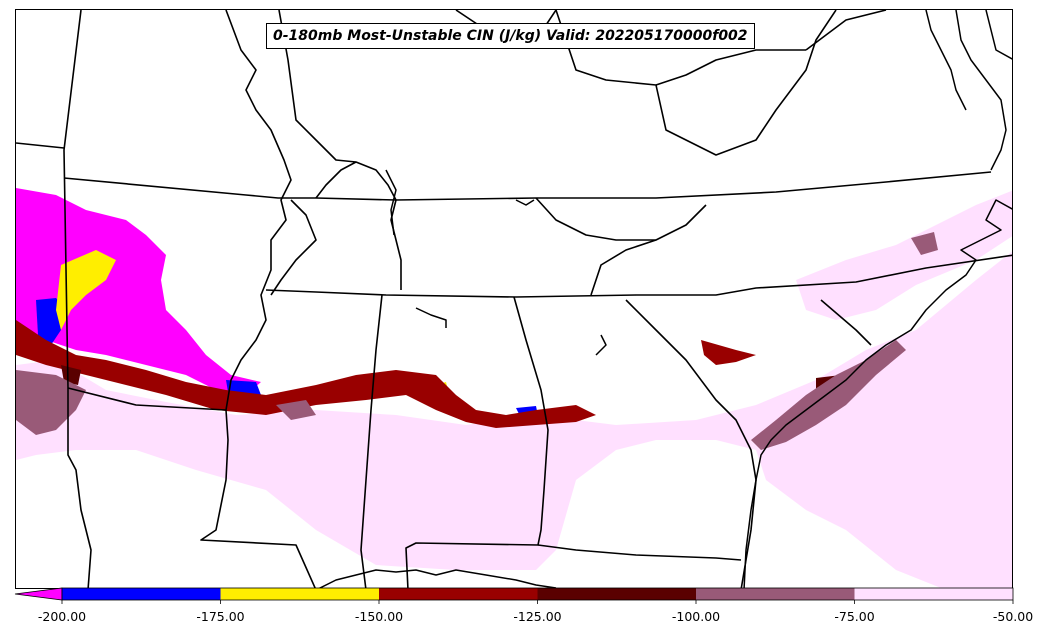 The width and height of the screenshot is (1044, 633). What do you see at coordinates (728, 352) in the screenshot?
I see `cin-darkred-sc` at bounding box center [728, 352].